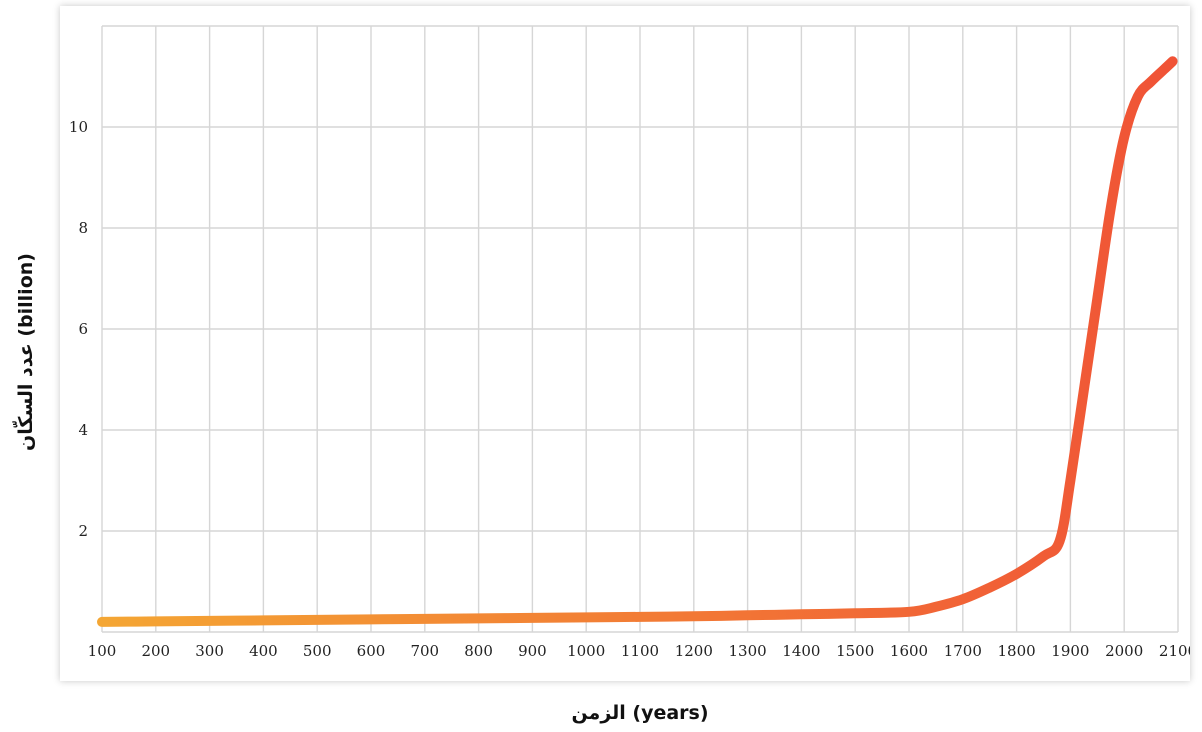 Image resolution: width=1202 pixels, height=732 pixels. Describe the element at coordinates (26, 352) in the screenshot. I see `y-axis-label: عدد السكّان (billion)` at that location.